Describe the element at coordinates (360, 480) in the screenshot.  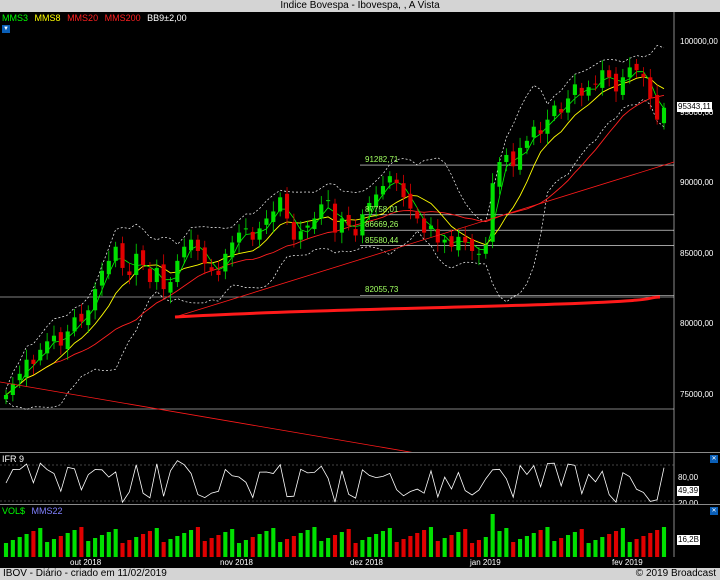
I see `ifr-pane: IFR 9 ✕ 80,00 49,39 20,00` at that location.